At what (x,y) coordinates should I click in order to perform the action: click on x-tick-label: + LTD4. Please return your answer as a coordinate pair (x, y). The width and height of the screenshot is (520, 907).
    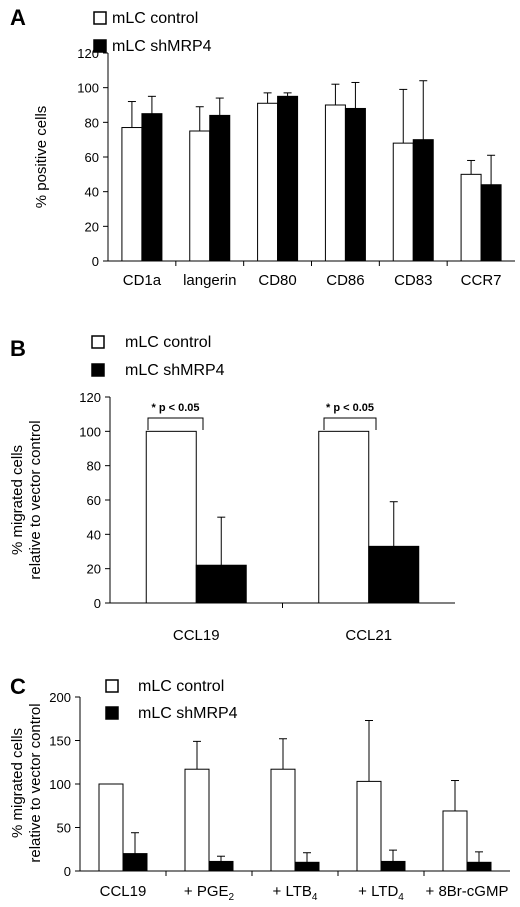
    Looking at the image, I should click on (381, 893).